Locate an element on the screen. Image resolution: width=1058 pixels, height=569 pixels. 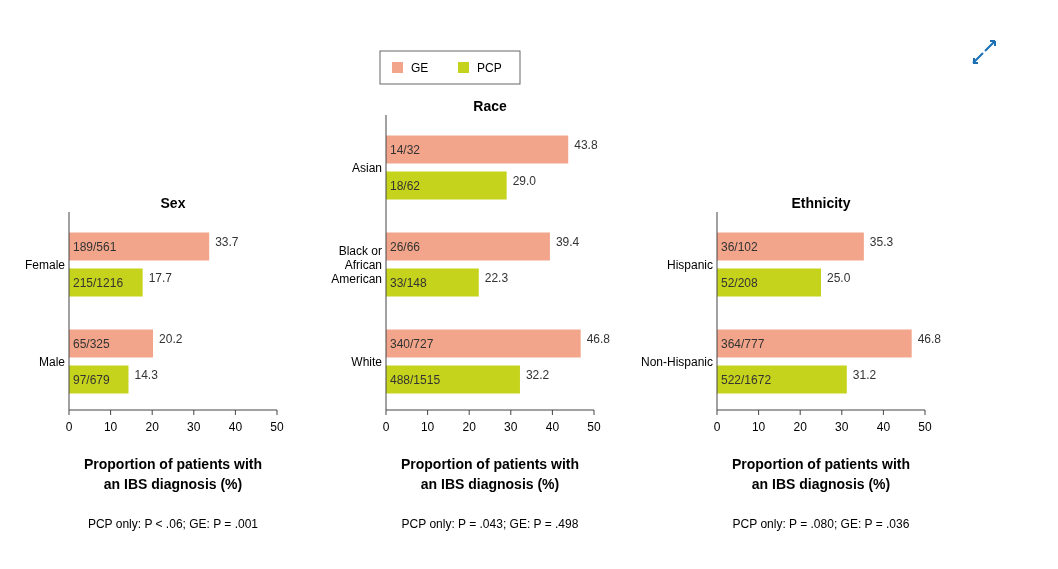
annotation: 18/62 is located at coordinates (405, 185).